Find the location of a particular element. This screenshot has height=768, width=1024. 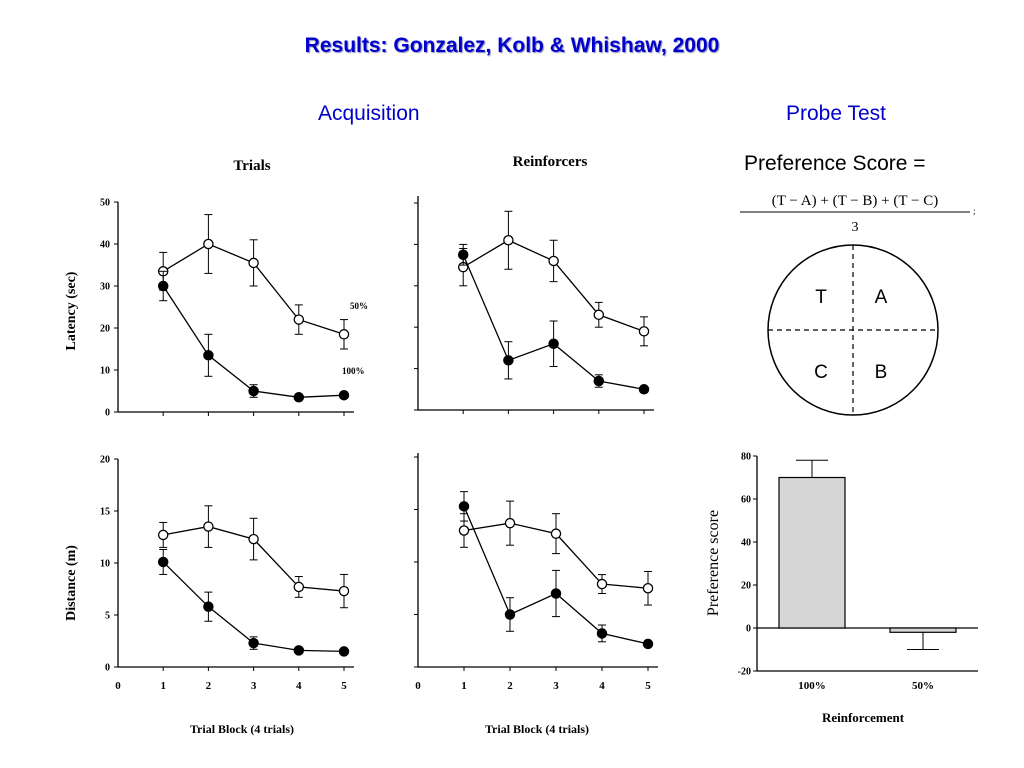

chart-title: Trials is located at coordinates (251, 166).